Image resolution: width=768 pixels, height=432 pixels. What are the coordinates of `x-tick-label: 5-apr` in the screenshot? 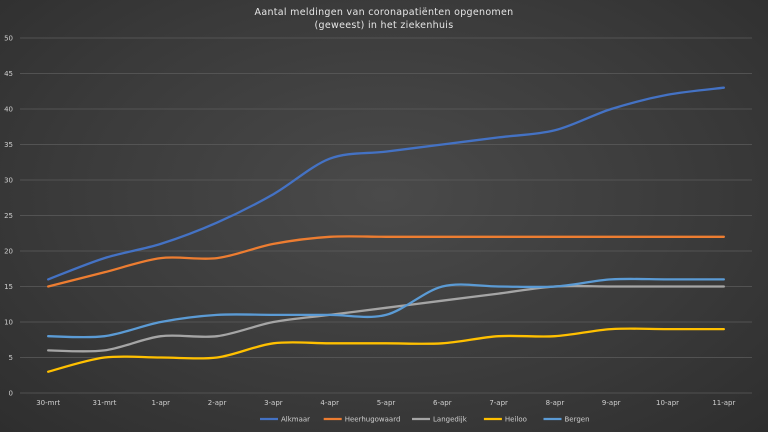 It's located at (386, 403).